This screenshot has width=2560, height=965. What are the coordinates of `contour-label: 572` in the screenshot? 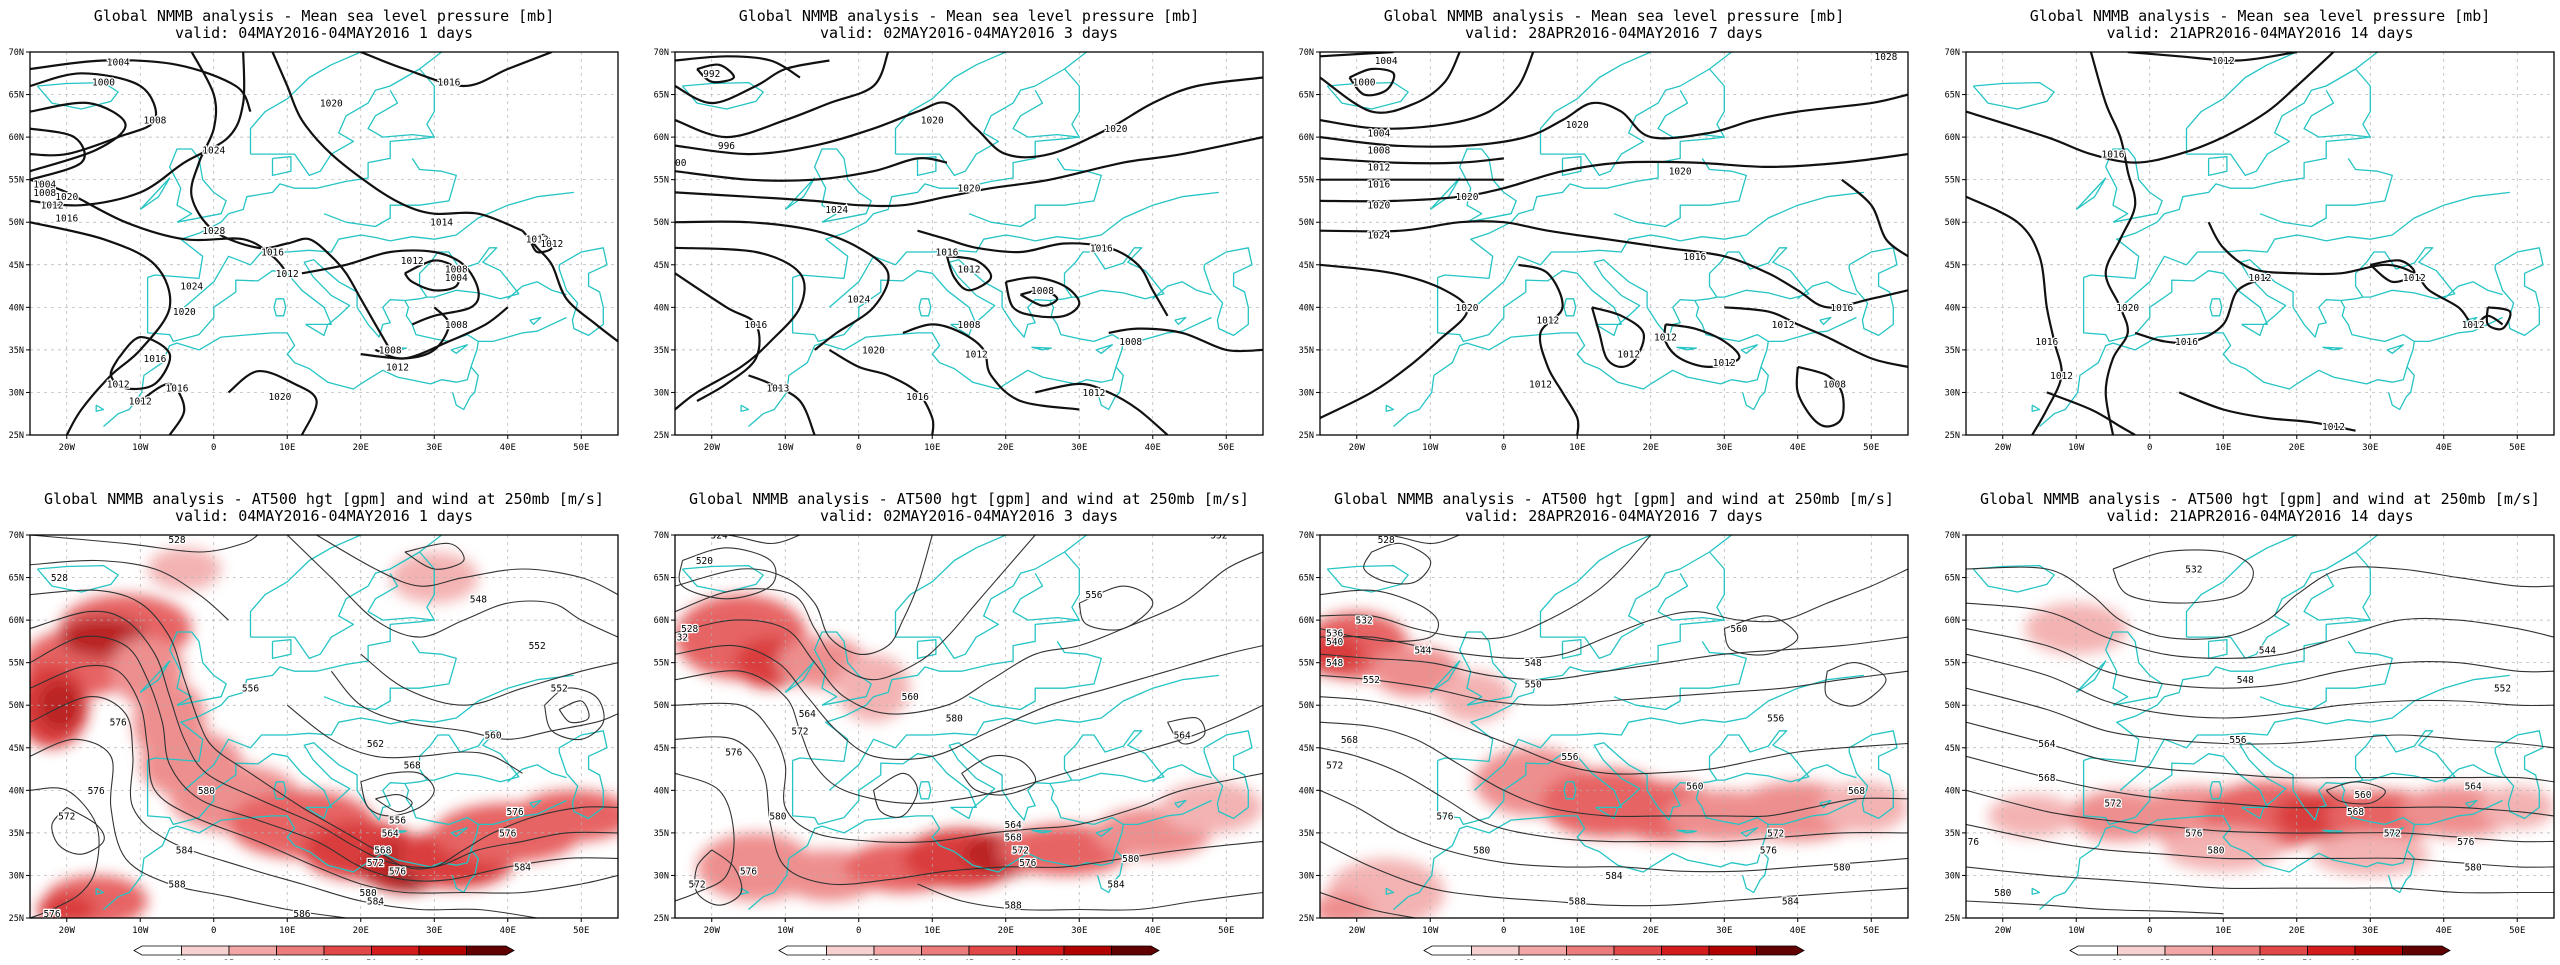 It's located at (66, 816).